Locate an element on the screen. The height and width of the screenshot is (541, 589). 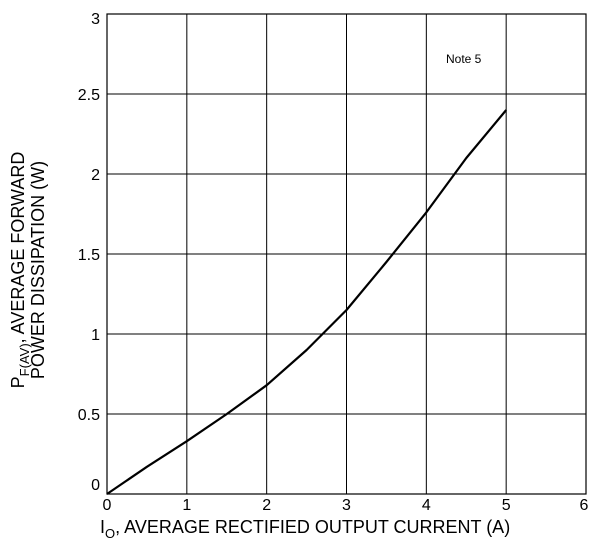
x-tick-label: 5 is located at coordinates (506, 505).